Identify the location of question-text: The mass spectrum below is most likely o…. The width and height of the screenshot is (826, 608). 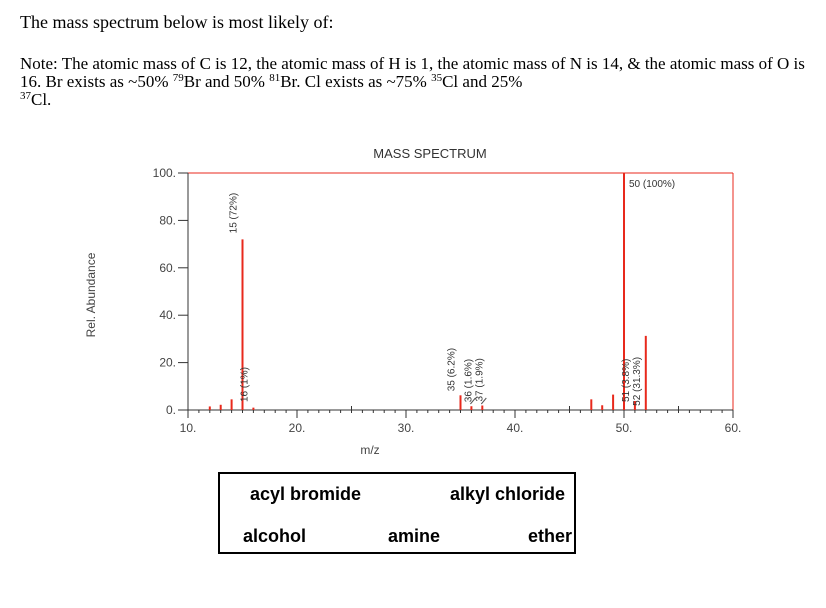
(177, 22).